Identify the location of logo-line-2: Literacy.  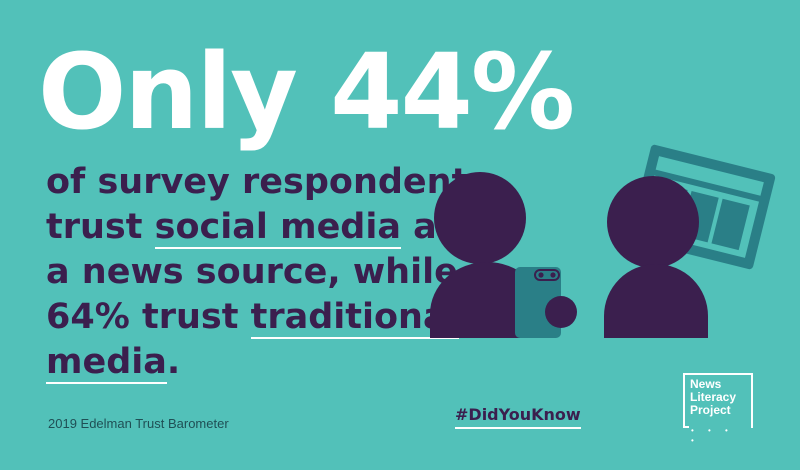
(713, 397).